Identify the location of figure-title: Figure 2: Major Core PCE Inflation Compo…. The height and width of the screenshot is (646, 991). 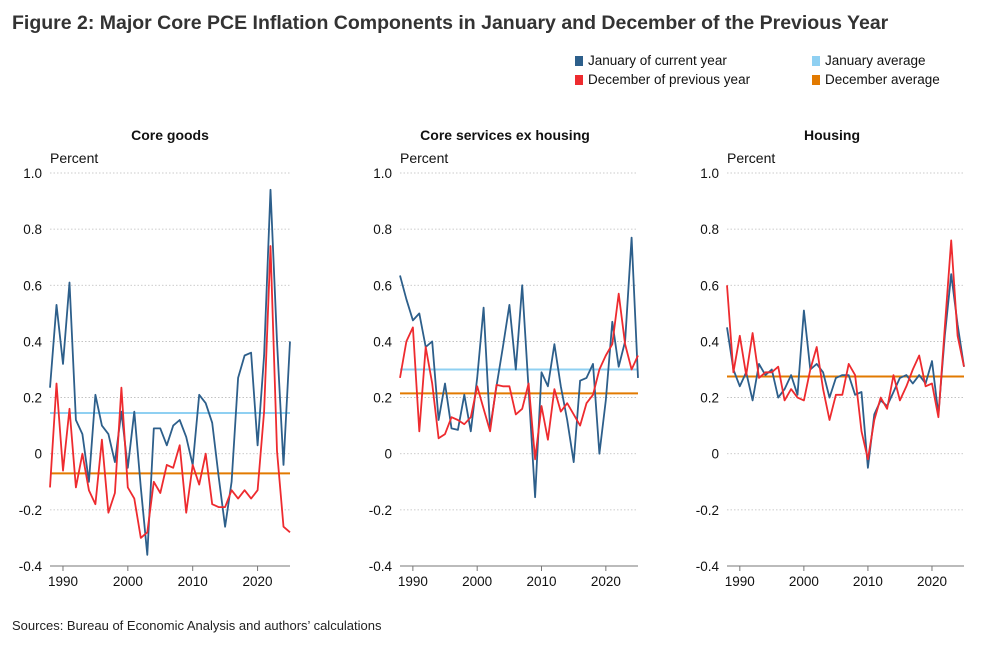
(450, 23).